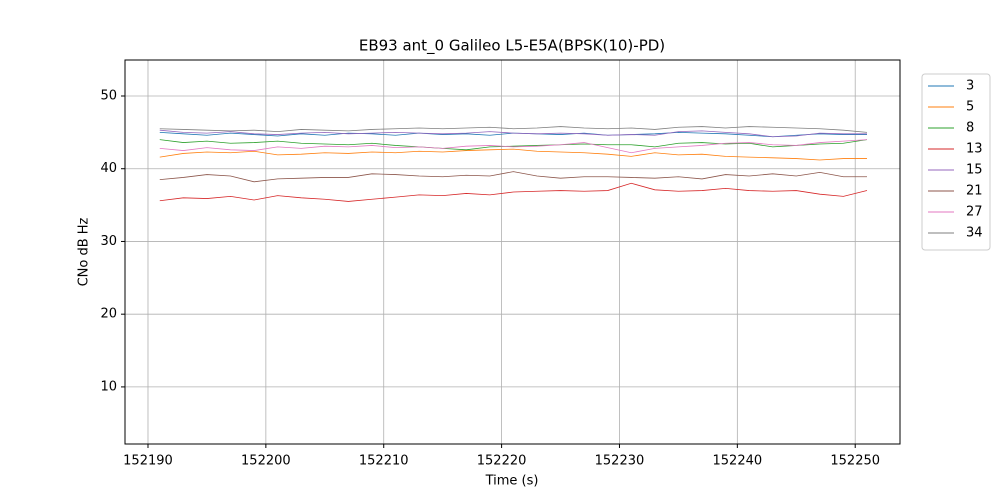  What do you see at coordinates (974, 233) in the screenshot?
I see `legend-label: 34` at bounding box center [974, 233].